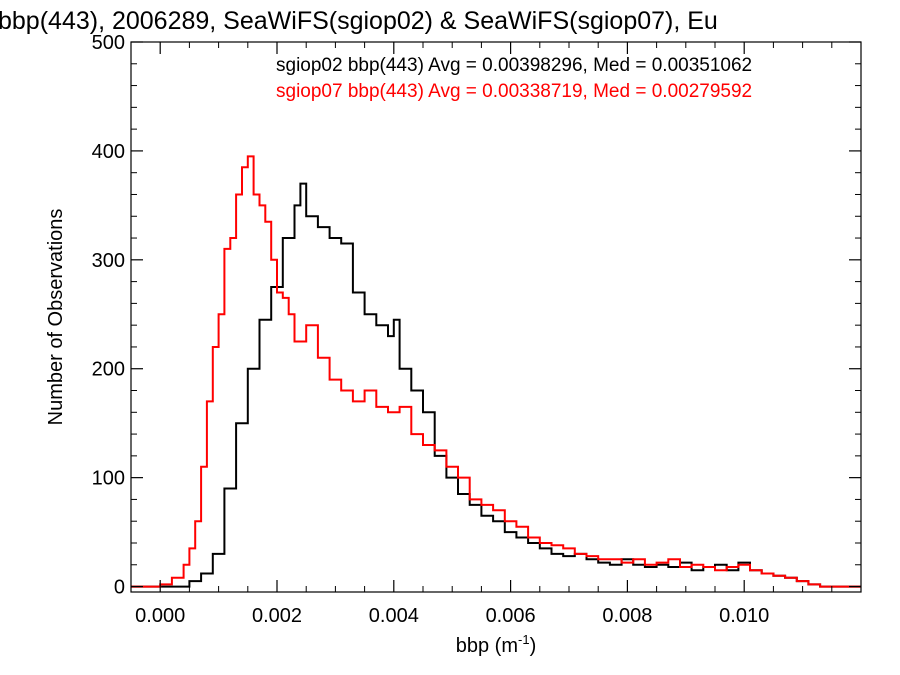  Describe the element at coordinates (108, 261) in the screenshot. I see `y-tick-label: 300` at that location.